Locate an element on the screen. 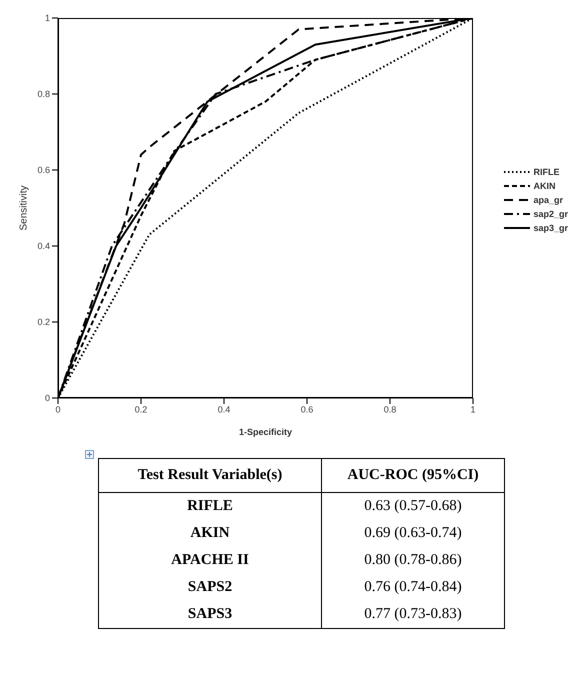 The height and width of the screenshot is (681, 576). text: 0.77 (0.73-0.83) is located at coordinates (413, 614).